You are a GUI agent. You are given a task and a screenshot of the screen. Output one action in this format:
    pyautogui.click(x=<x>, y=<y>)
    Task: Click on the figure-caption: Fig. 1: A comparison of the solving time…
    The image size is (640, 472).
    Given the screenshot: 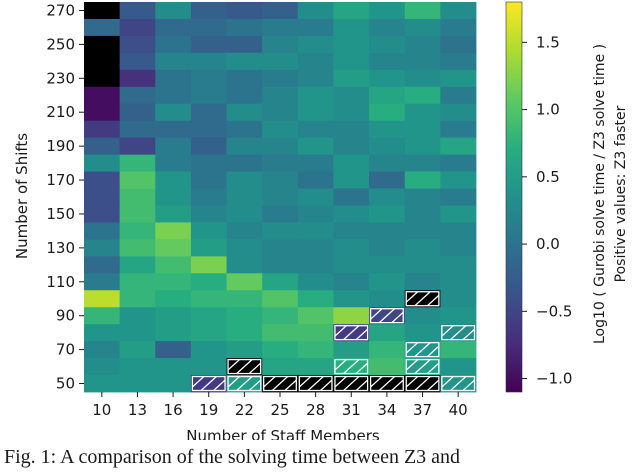 What is the action you would take?
    pyautogui.click(x=232, y=457)
    